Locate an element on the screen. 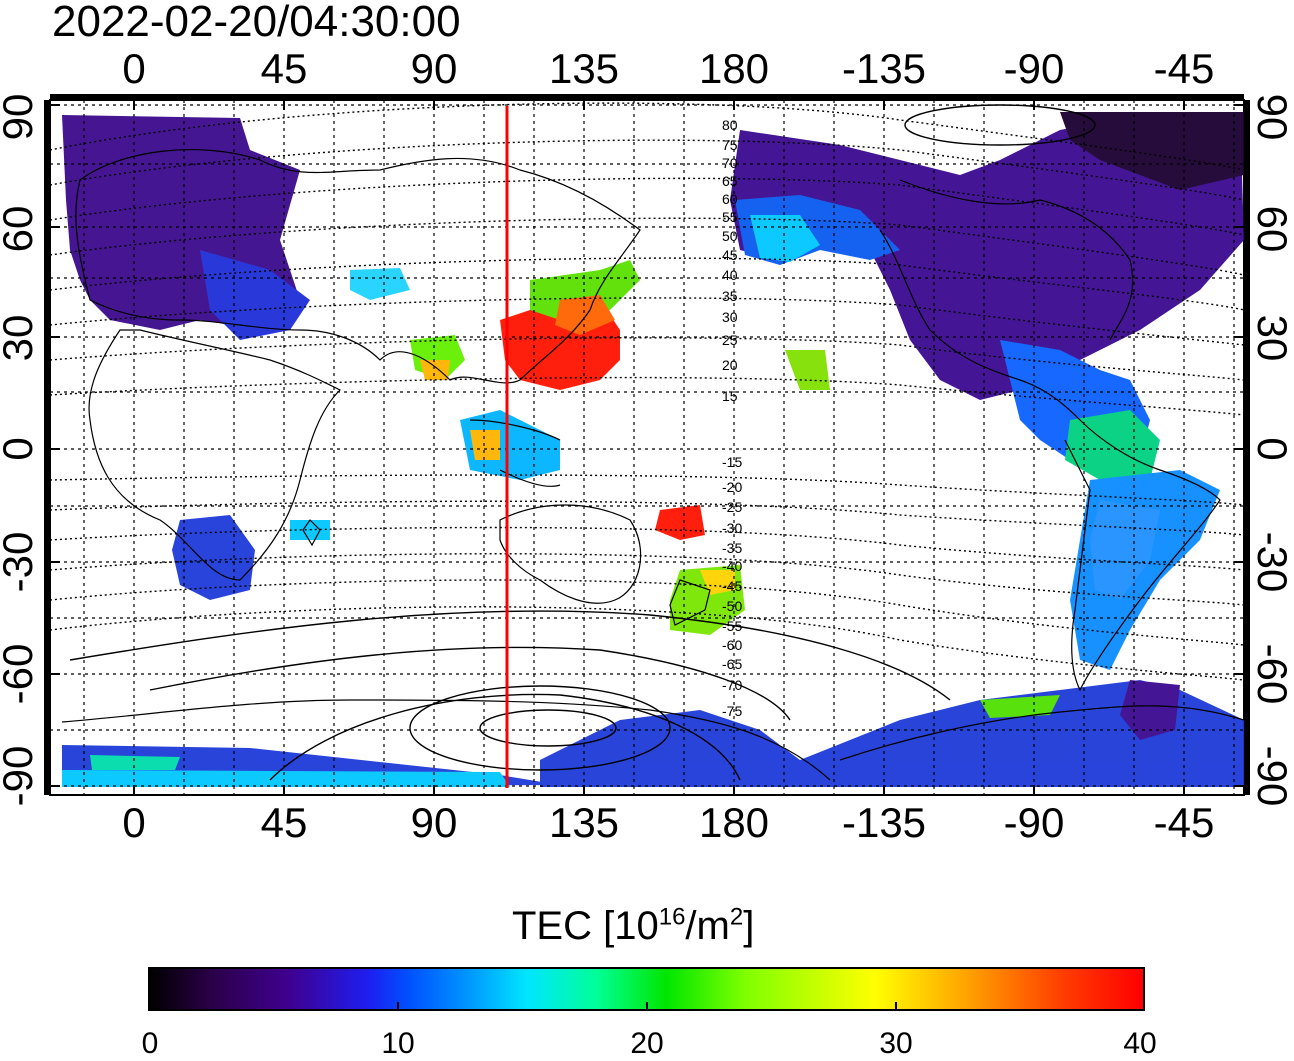 The height and width of the screenshot is (1061, 1294). lon-tick-bottom: -135 is located at coordinates (884, 822).